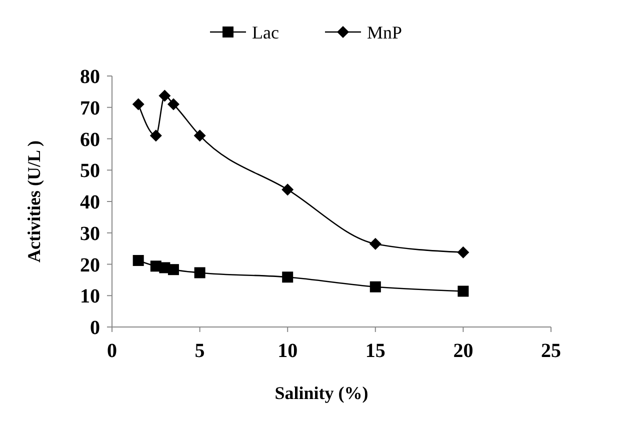 Image resolution: width=621 pixels, height=421 pixels. I want to click on y-tick-label: 70, so click(90, 108).